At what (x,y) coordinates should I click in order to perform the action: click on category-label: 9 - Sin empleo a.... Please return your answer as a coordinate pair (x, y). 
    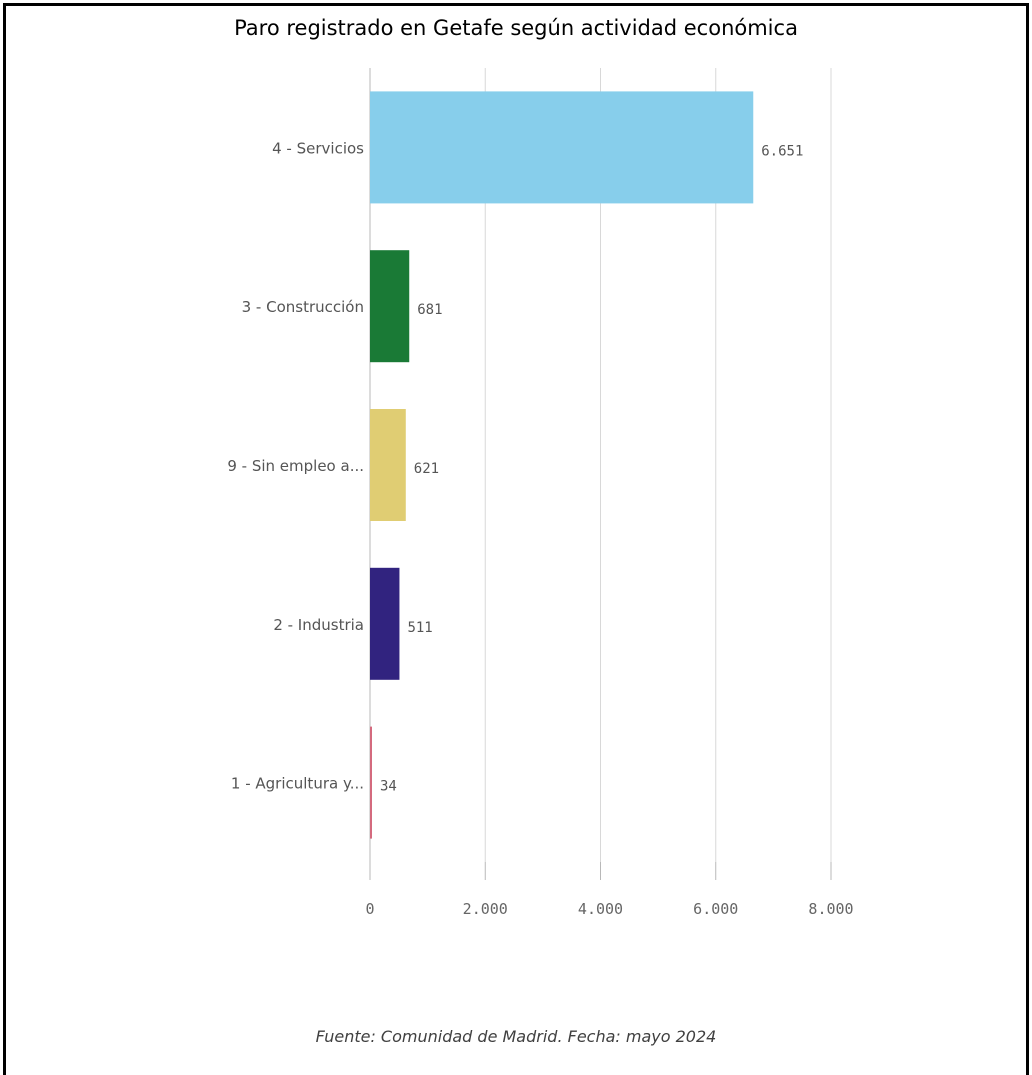
    Looking at the image, I should click on (295, 466).